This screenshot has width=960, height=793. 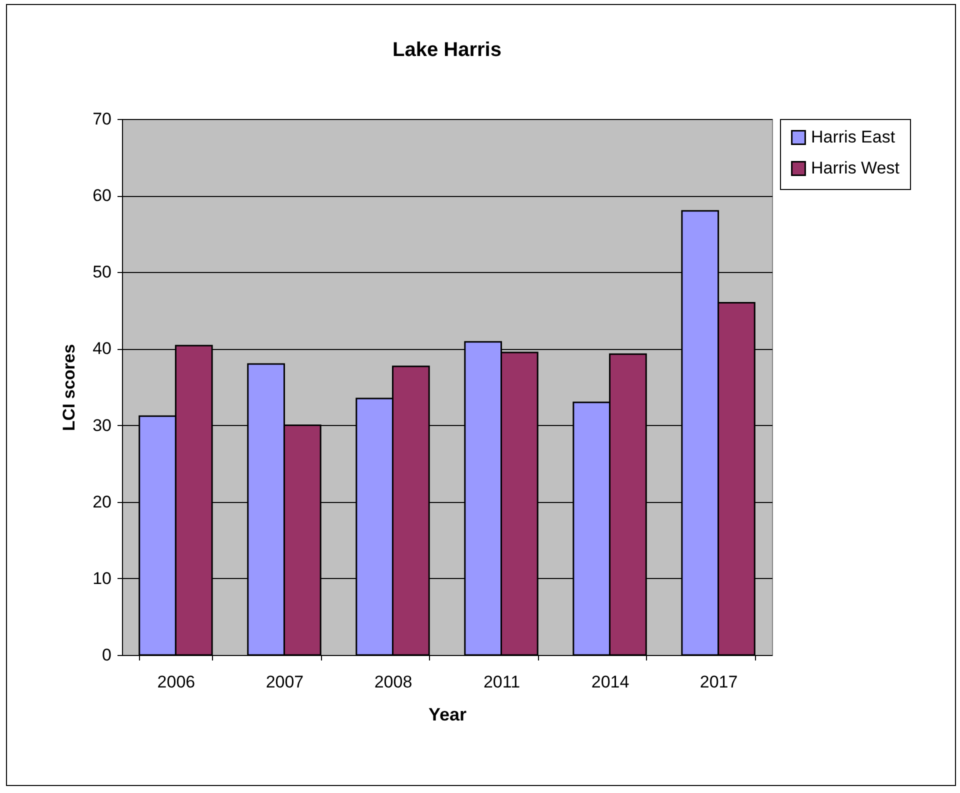 I want to click on legend-label: Harris East, so click(x=853, y=137).